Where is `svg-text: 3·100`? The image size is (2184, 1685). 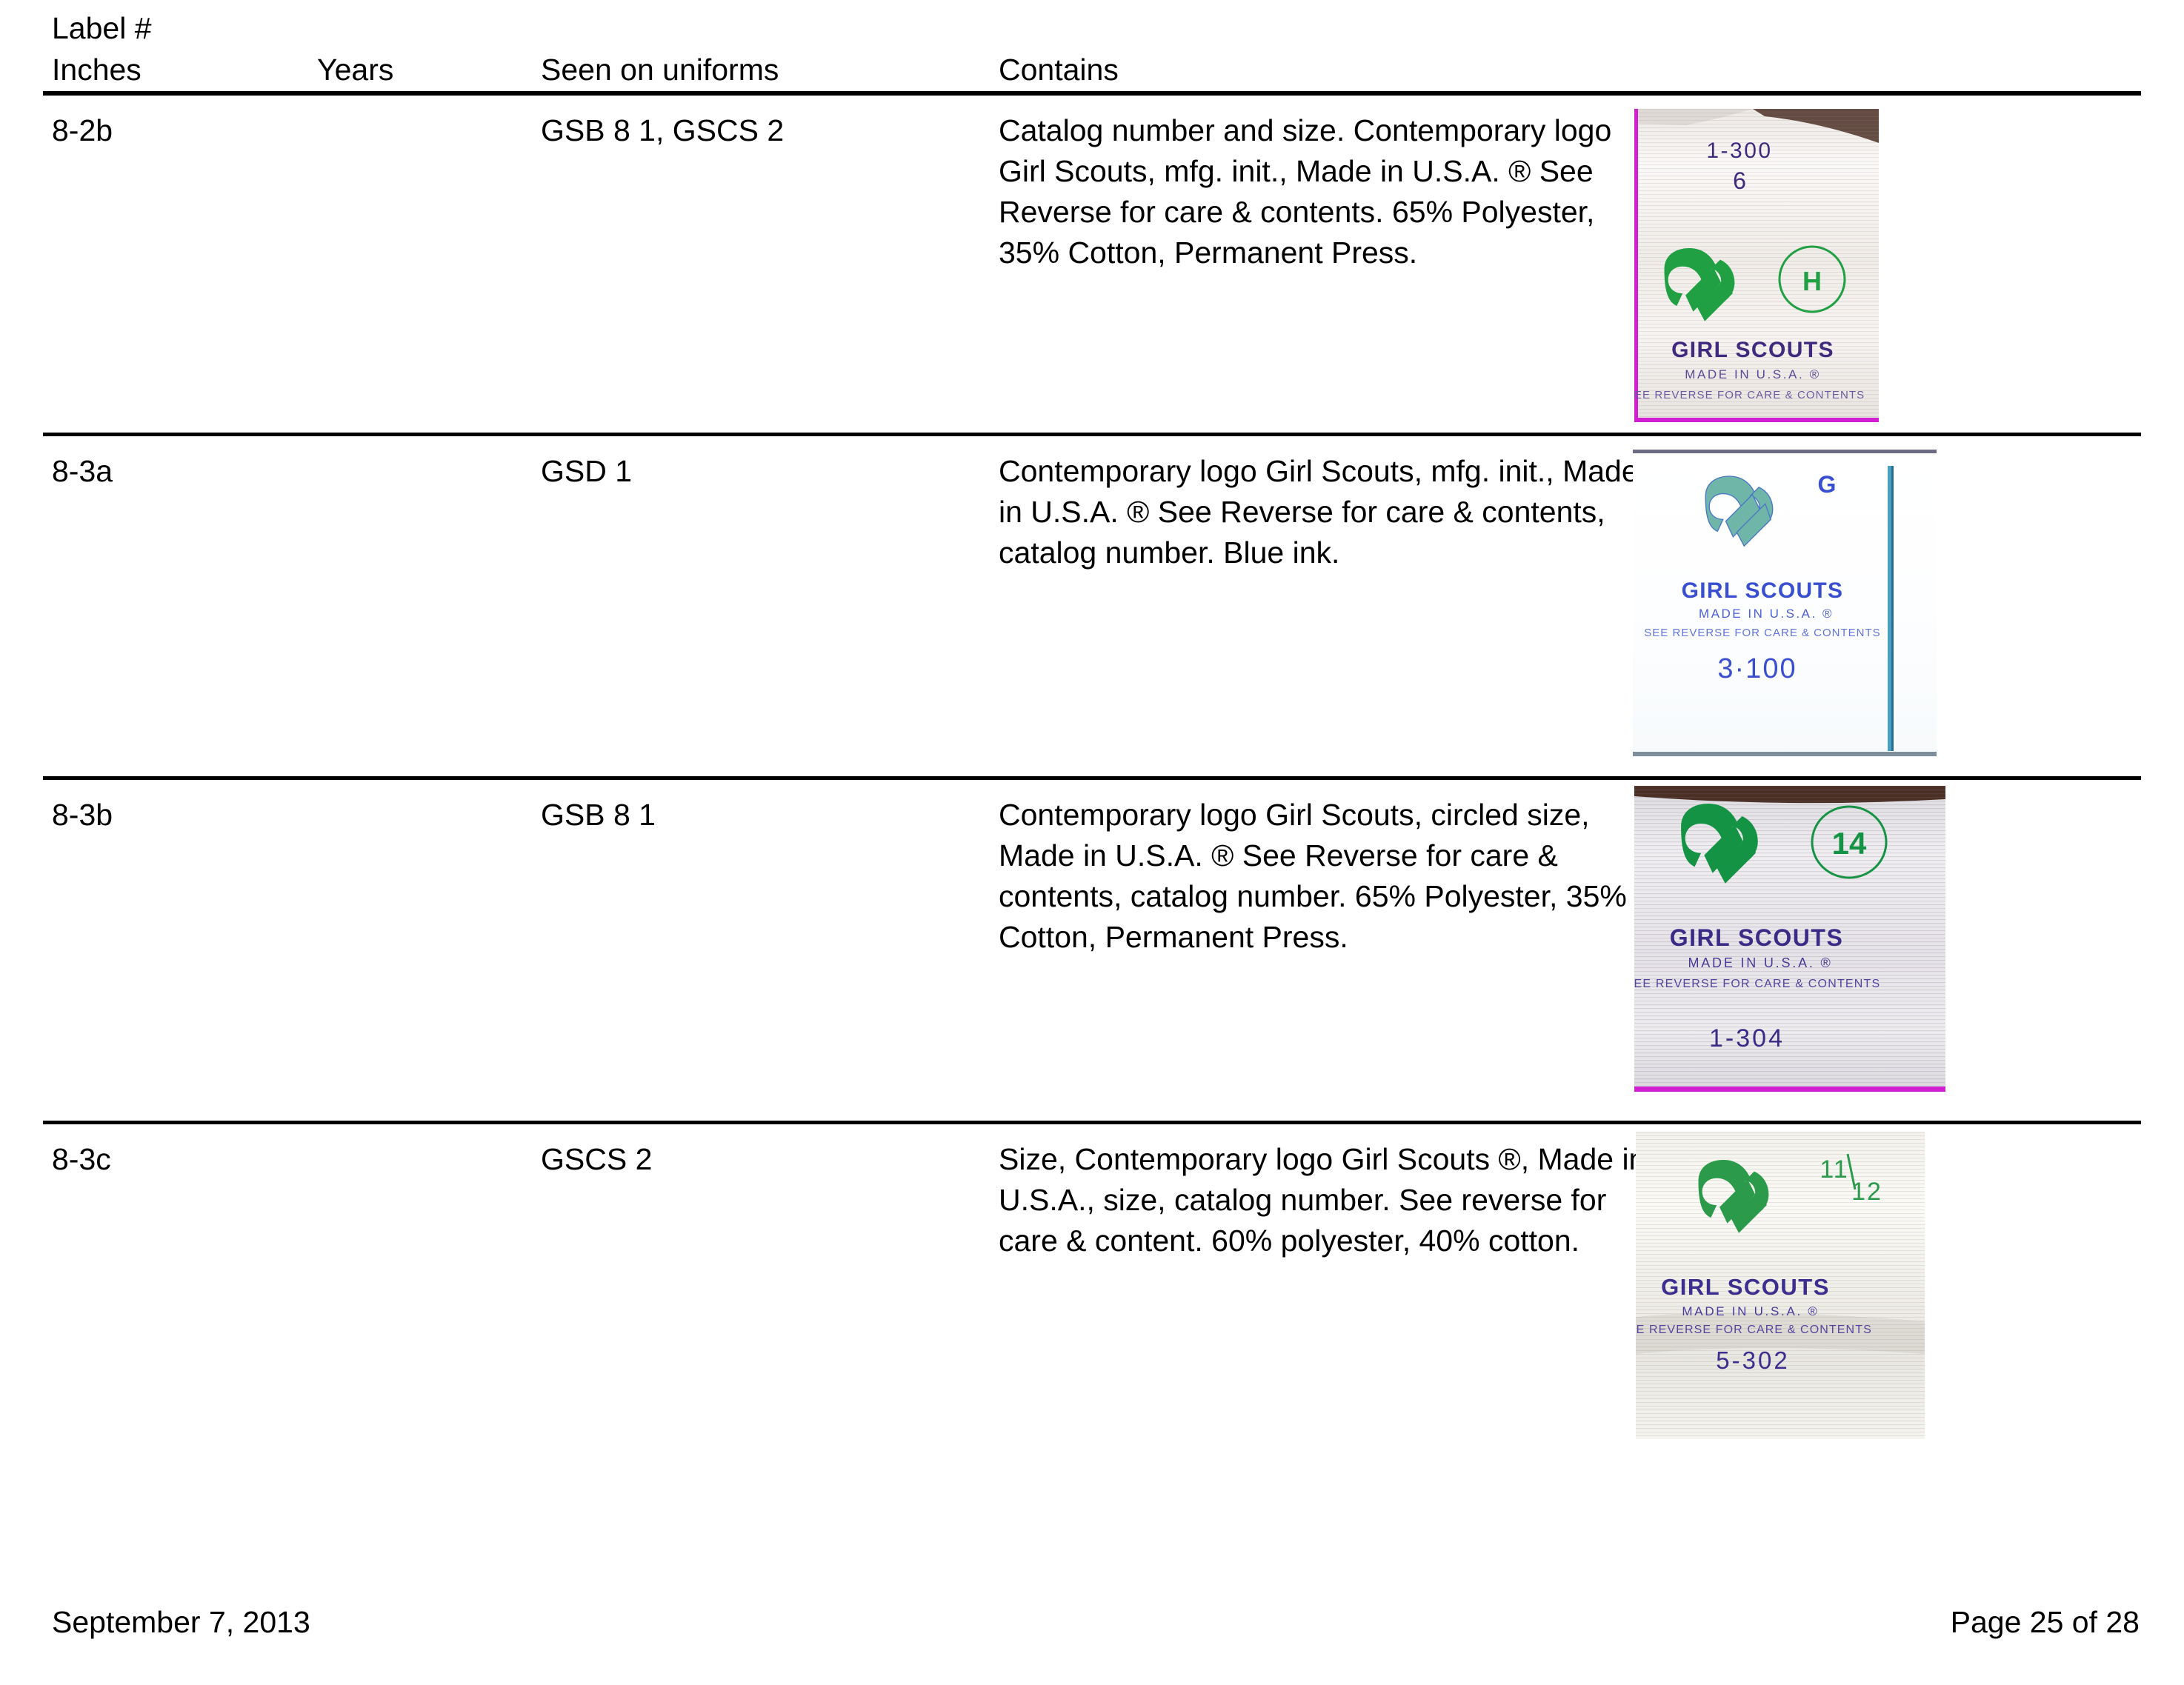 svg-text: 3·100 is located at coordinates (1757, 669).